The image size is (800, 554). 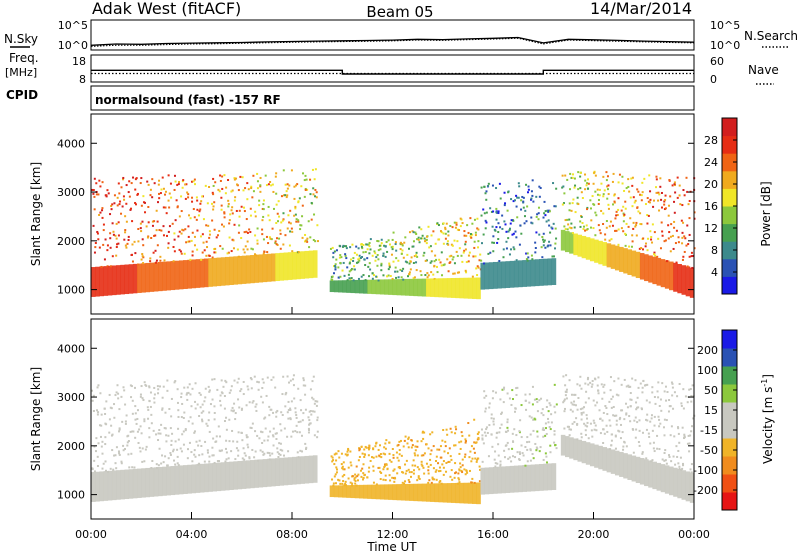 I want to click on cpid-frame, so click(x=392, y=98).